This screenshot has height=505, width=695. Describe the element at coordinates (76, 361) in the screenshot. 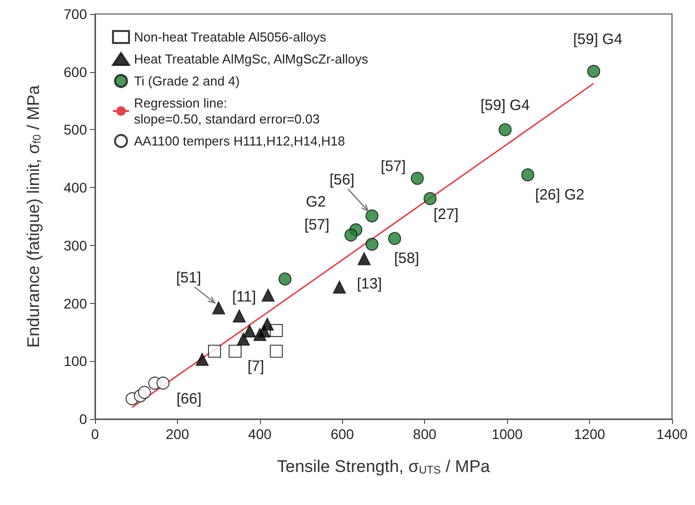

I see `y-tick-label: 100` at that location.